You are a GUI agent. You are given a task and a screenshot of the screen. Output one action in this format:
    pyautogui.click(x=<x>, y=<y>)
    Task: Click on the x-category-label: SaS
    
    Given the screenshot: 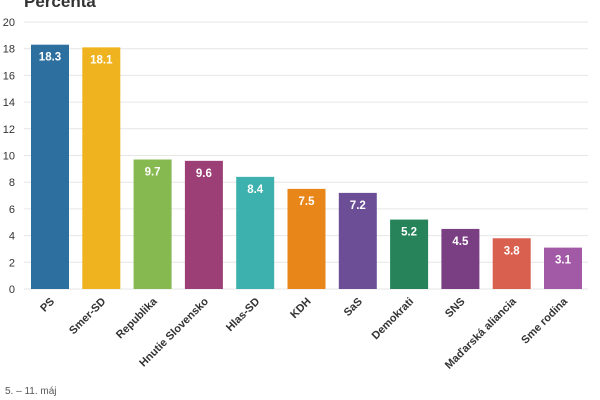 What is the action you would take?
    pyautogui.click(x=353, y=307)
    